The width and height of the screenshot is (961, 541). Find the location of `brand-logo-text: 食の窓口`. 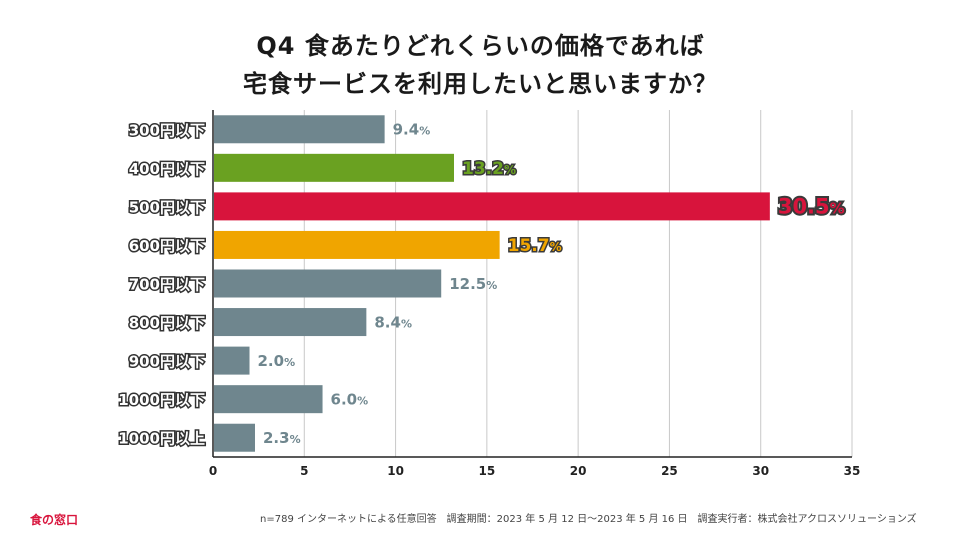

brand-logo-text: 食の窓口 is located at coordinates (54, 520).